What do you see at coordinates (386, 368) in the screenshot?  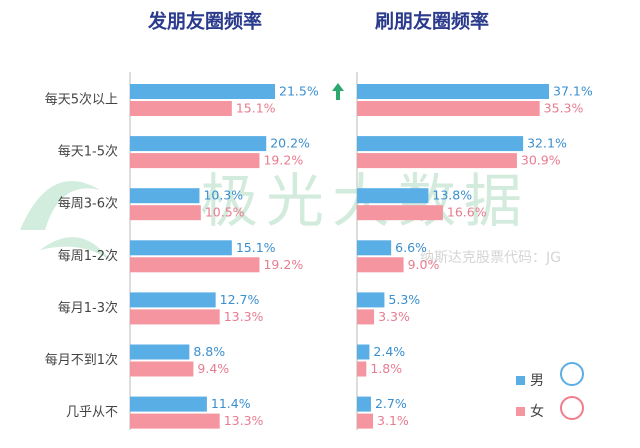 I see `value-label: 1.8%` at bounding box center [386, 368].